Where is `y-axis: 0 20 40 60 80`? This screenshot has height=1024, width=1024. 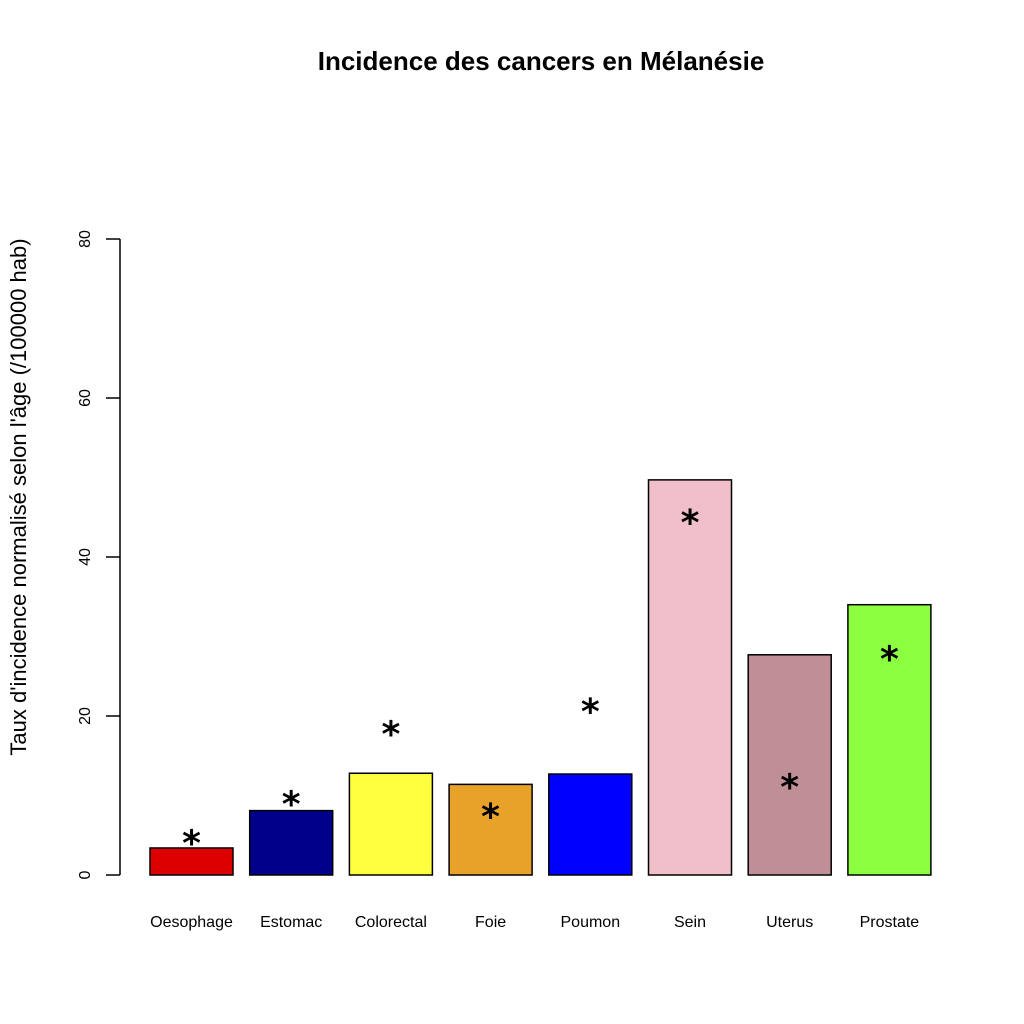 y-axis: 0 20 40 60 80 is located at coordinates (99, 554).